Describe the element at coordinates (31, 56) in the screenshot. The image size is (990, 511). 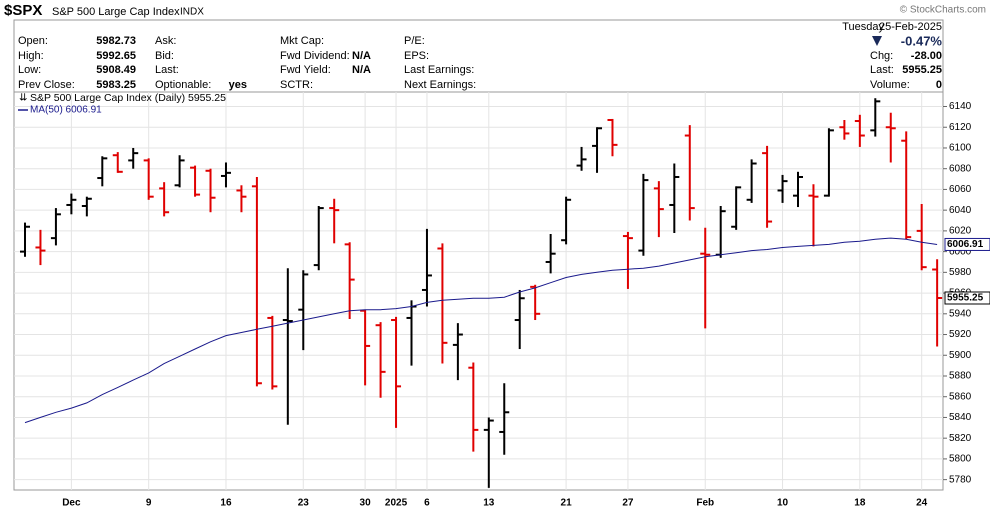
I see `quote-label: High:` at that location.